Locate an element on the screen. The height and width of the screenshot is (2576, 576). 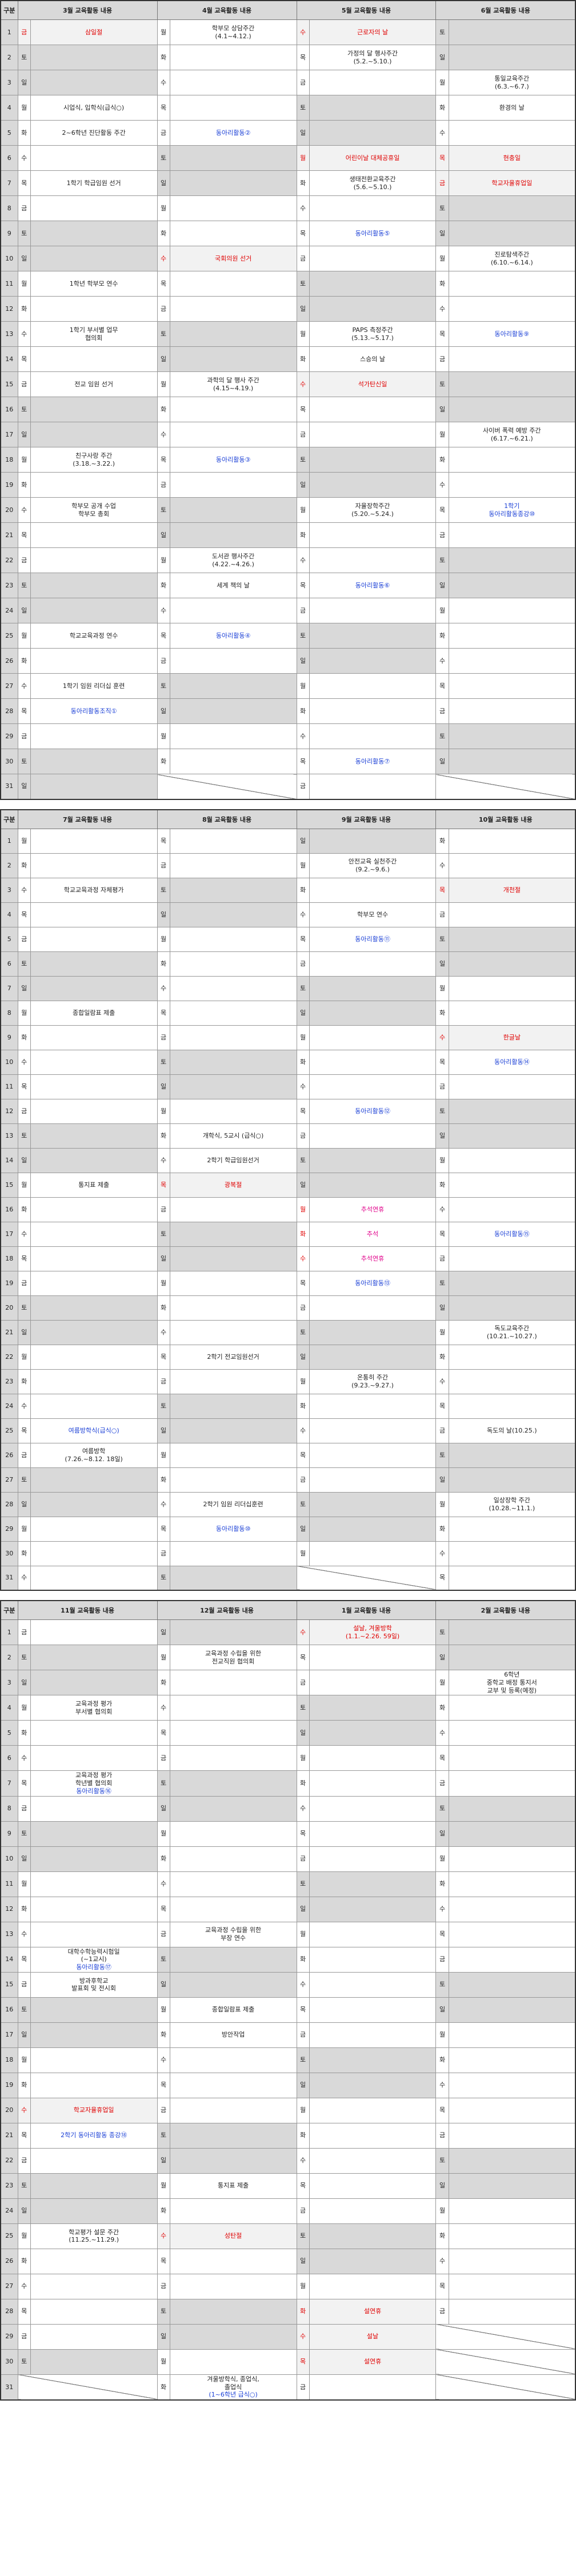
day-row: 27 수 1학기 임원 리더십 훈련 토 월 목 is located at coordinates (288, 686).